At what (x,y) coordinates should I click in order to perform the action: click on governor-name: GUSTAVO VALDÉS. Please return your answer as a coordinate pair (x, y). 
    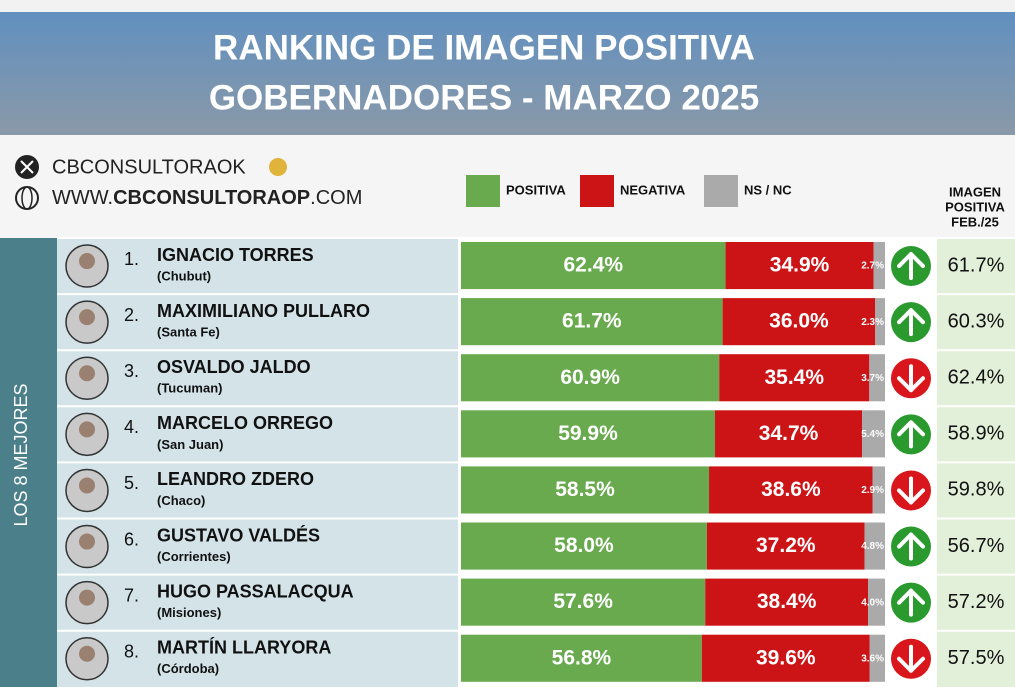
    Looking at the image, I should click on (238, 534).